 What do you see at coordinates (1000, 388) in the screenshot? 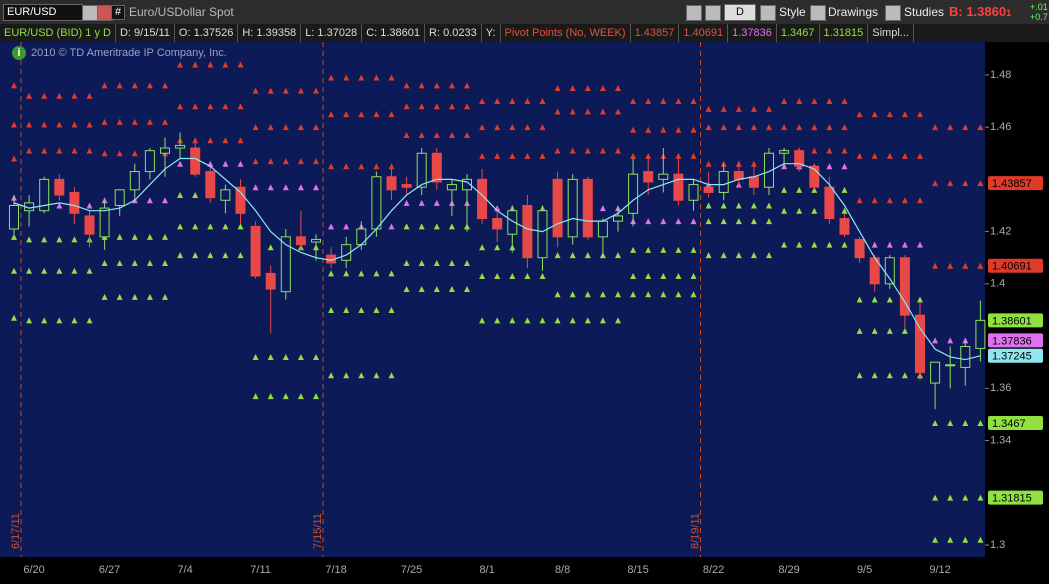
I see `y-tick-label: 1.36` at bounding box center [1000, 388].